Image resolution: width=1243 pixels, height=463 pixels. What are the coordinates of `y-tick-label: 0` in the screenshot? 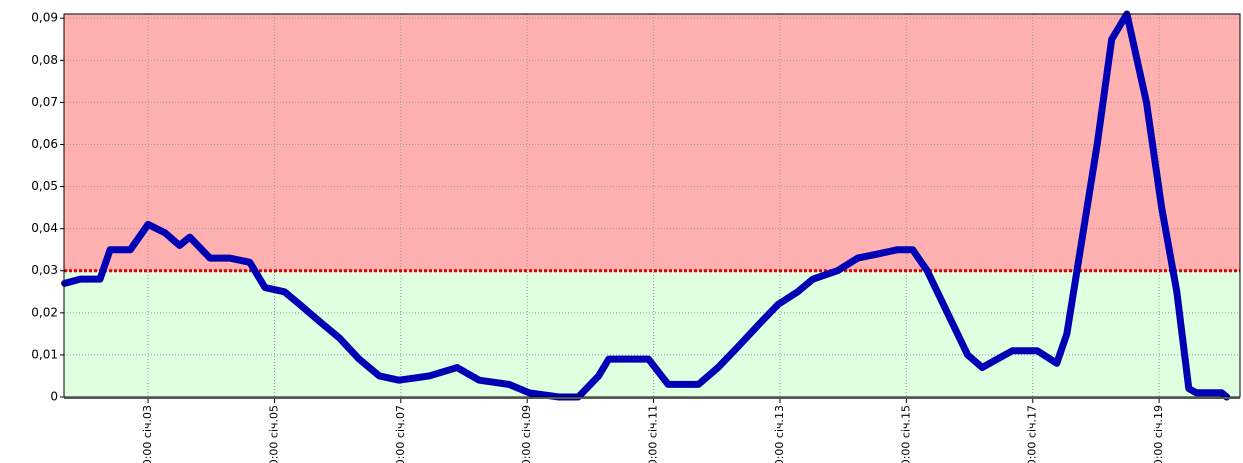 It's located at (54, 397).